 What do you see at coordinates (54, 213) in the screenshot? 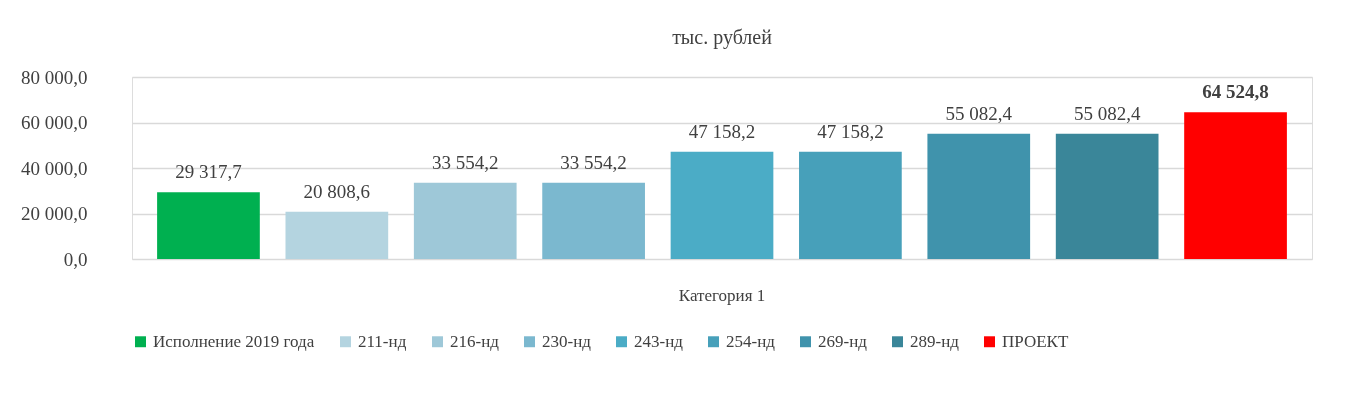
I see `y-tick-label: 20 000,0` at bounding box center [54, 213].